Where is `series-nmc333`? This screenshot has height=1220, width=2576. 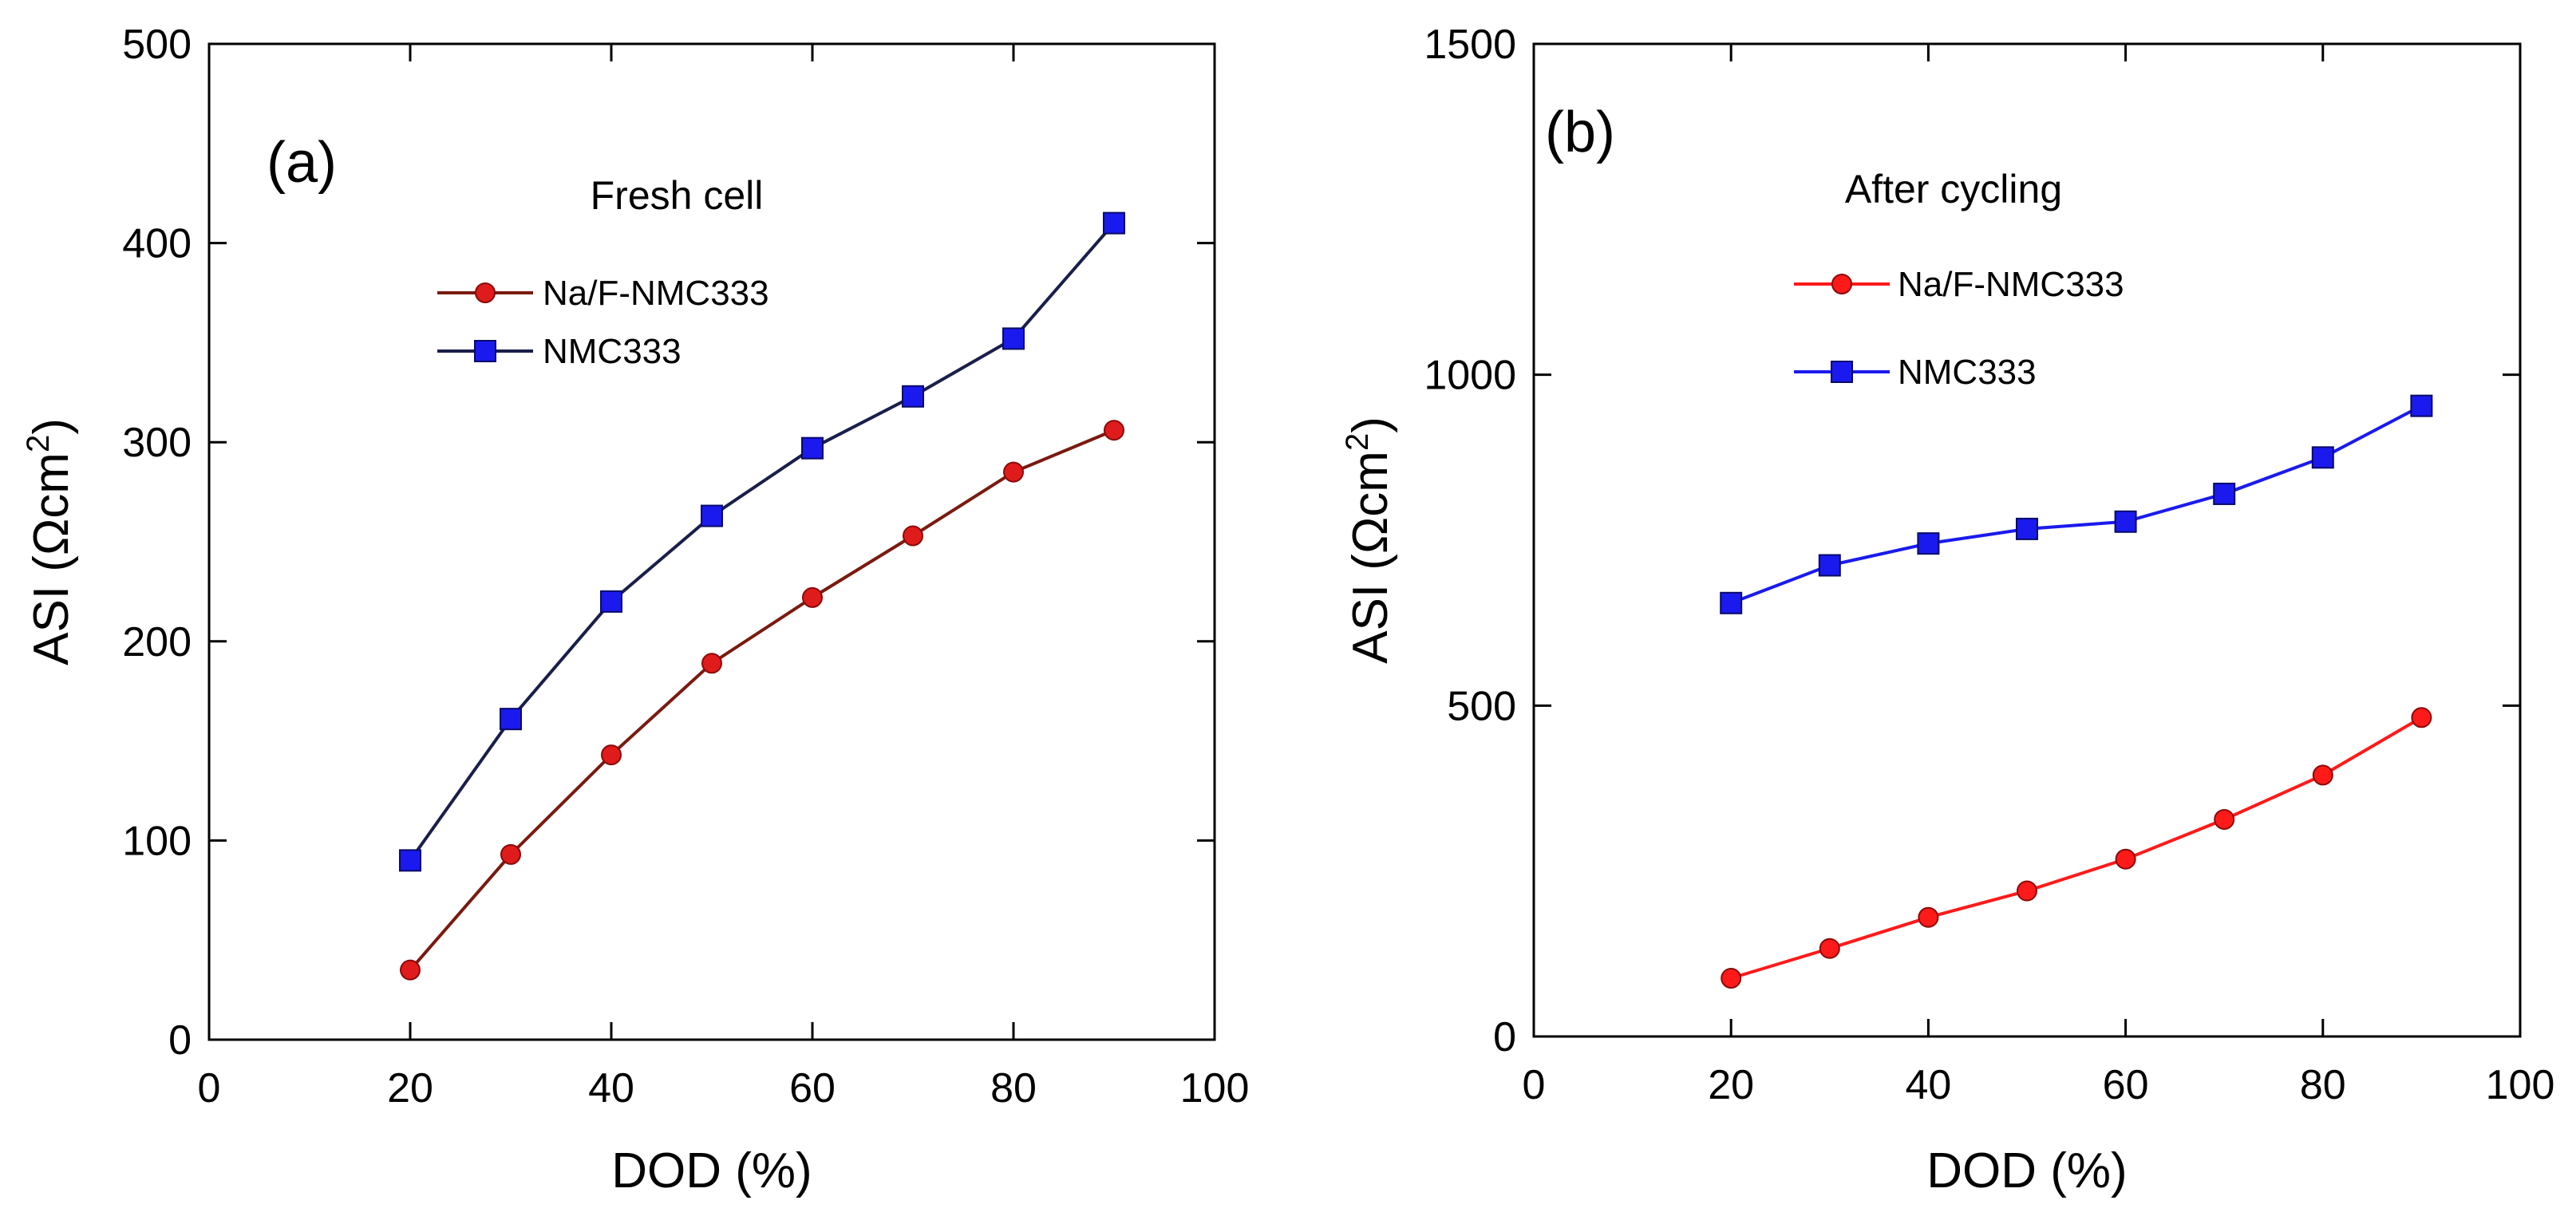
series-nmc333 is located at coordinates (2076, 504).